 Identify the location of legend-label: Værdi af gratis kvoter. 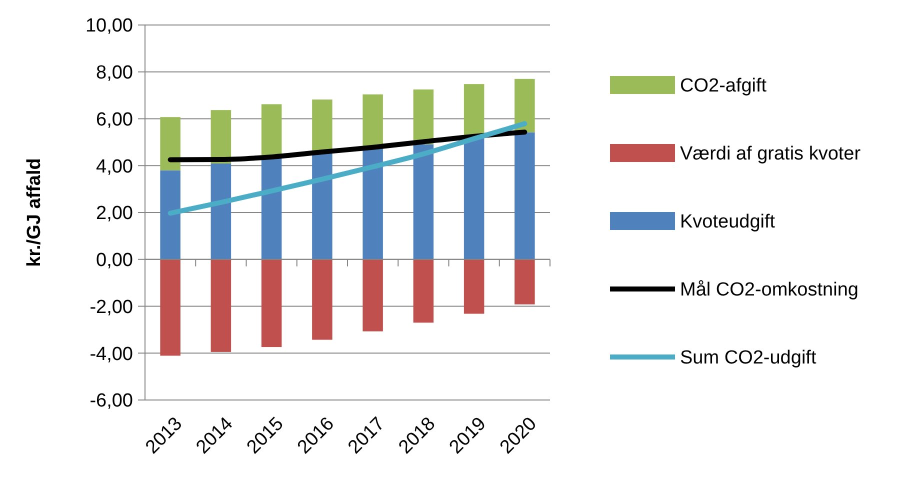
(771, 154).